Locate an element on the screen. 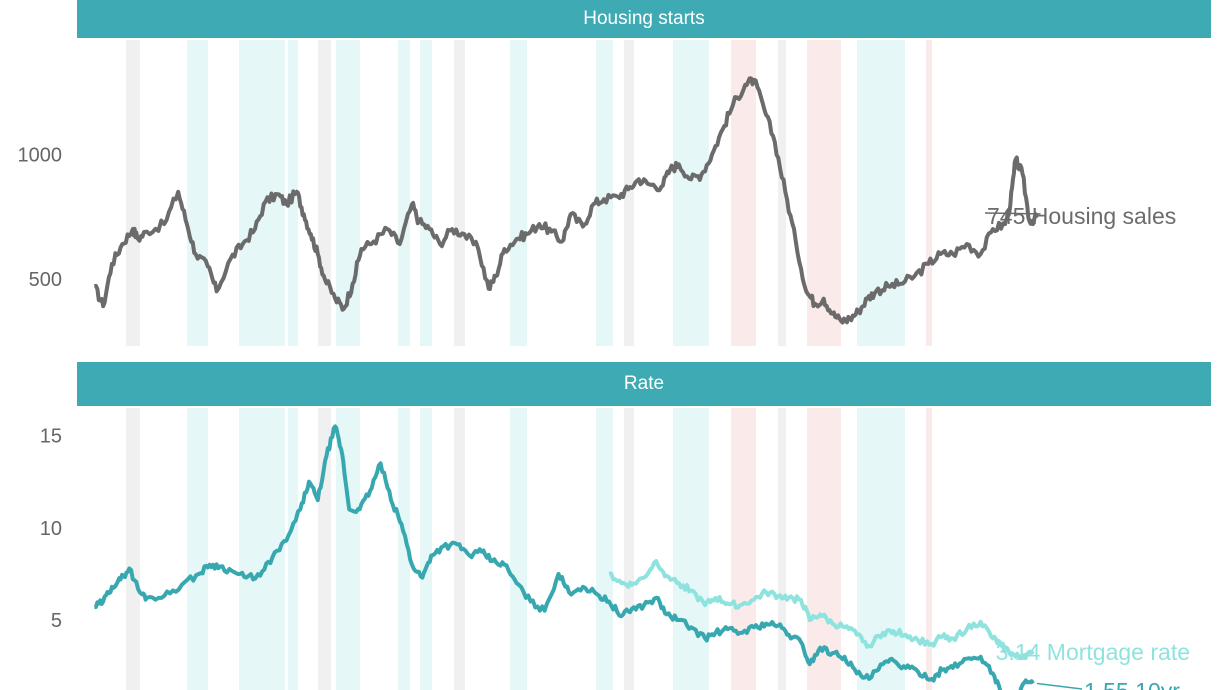  end-label-mortgage-rate: 3.14 Mortgage rate is located at coordinates (1093, 652).